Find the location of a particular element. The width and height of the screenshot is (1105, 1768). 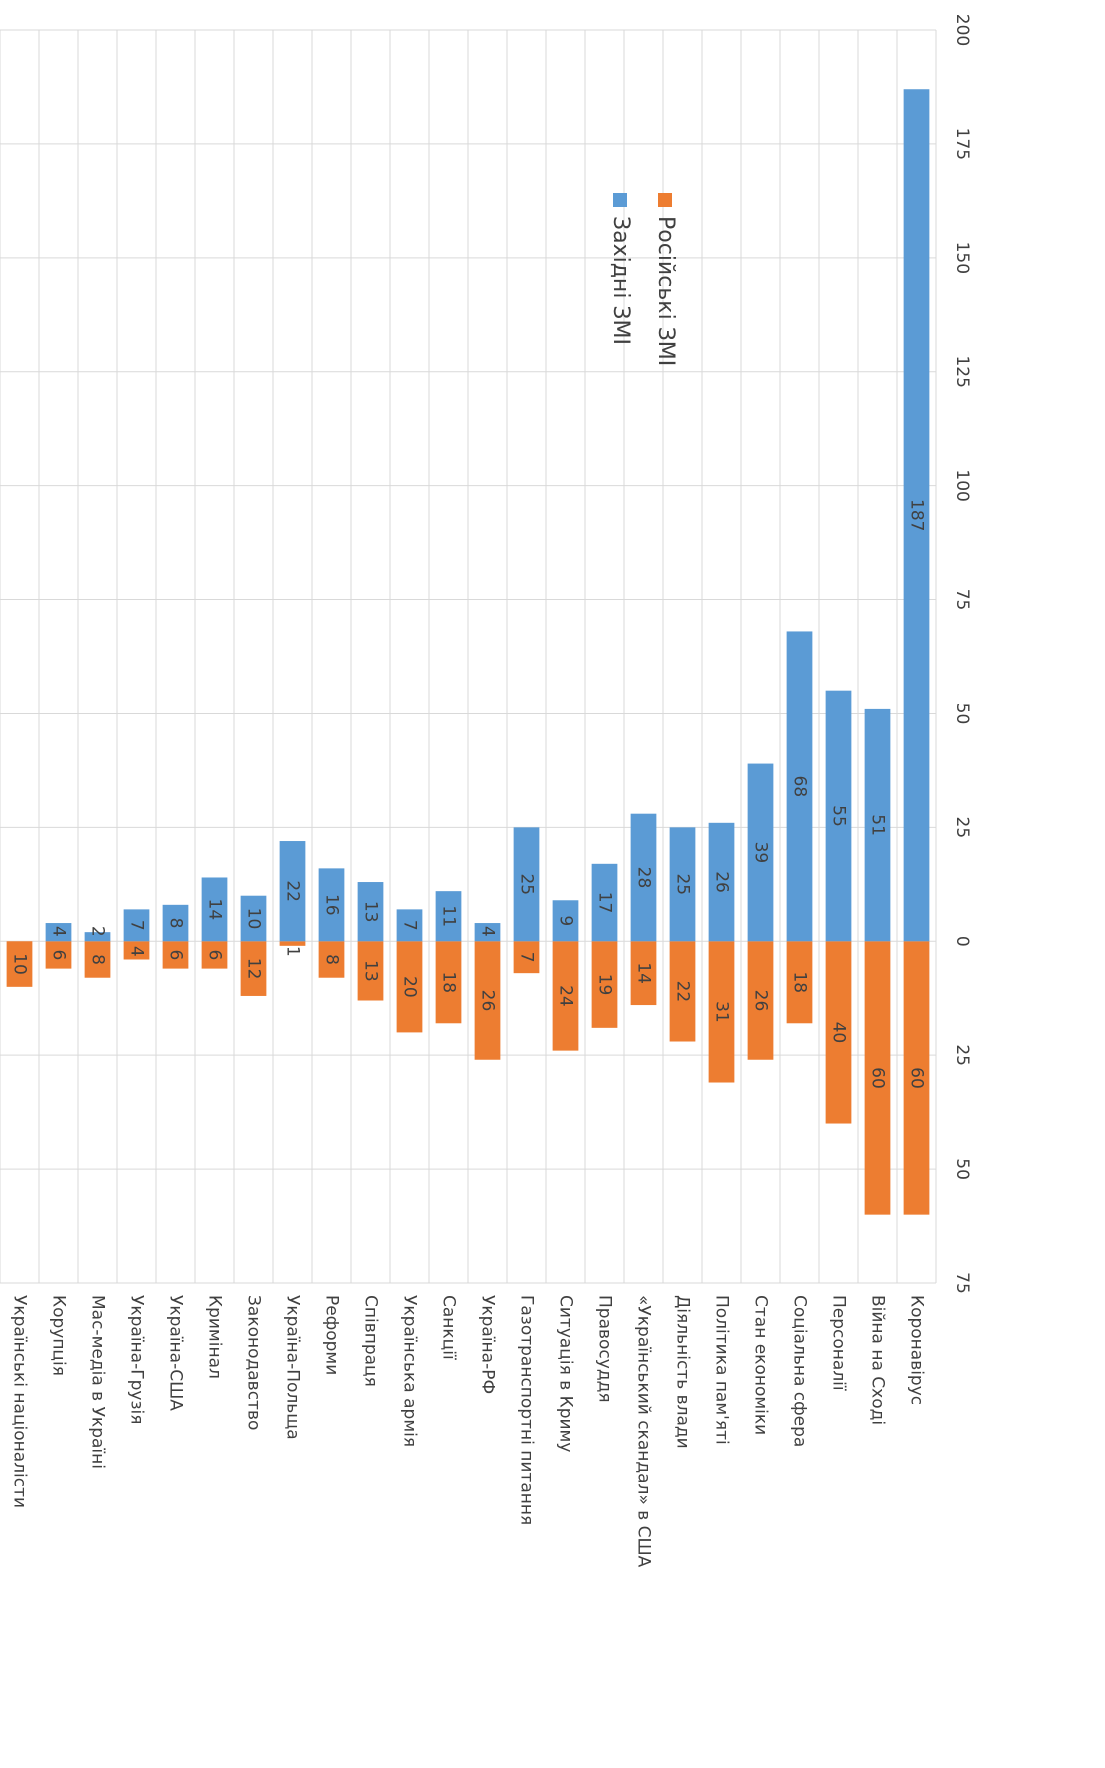

y-tick-label: 175 is located at coordinates (962, 144).